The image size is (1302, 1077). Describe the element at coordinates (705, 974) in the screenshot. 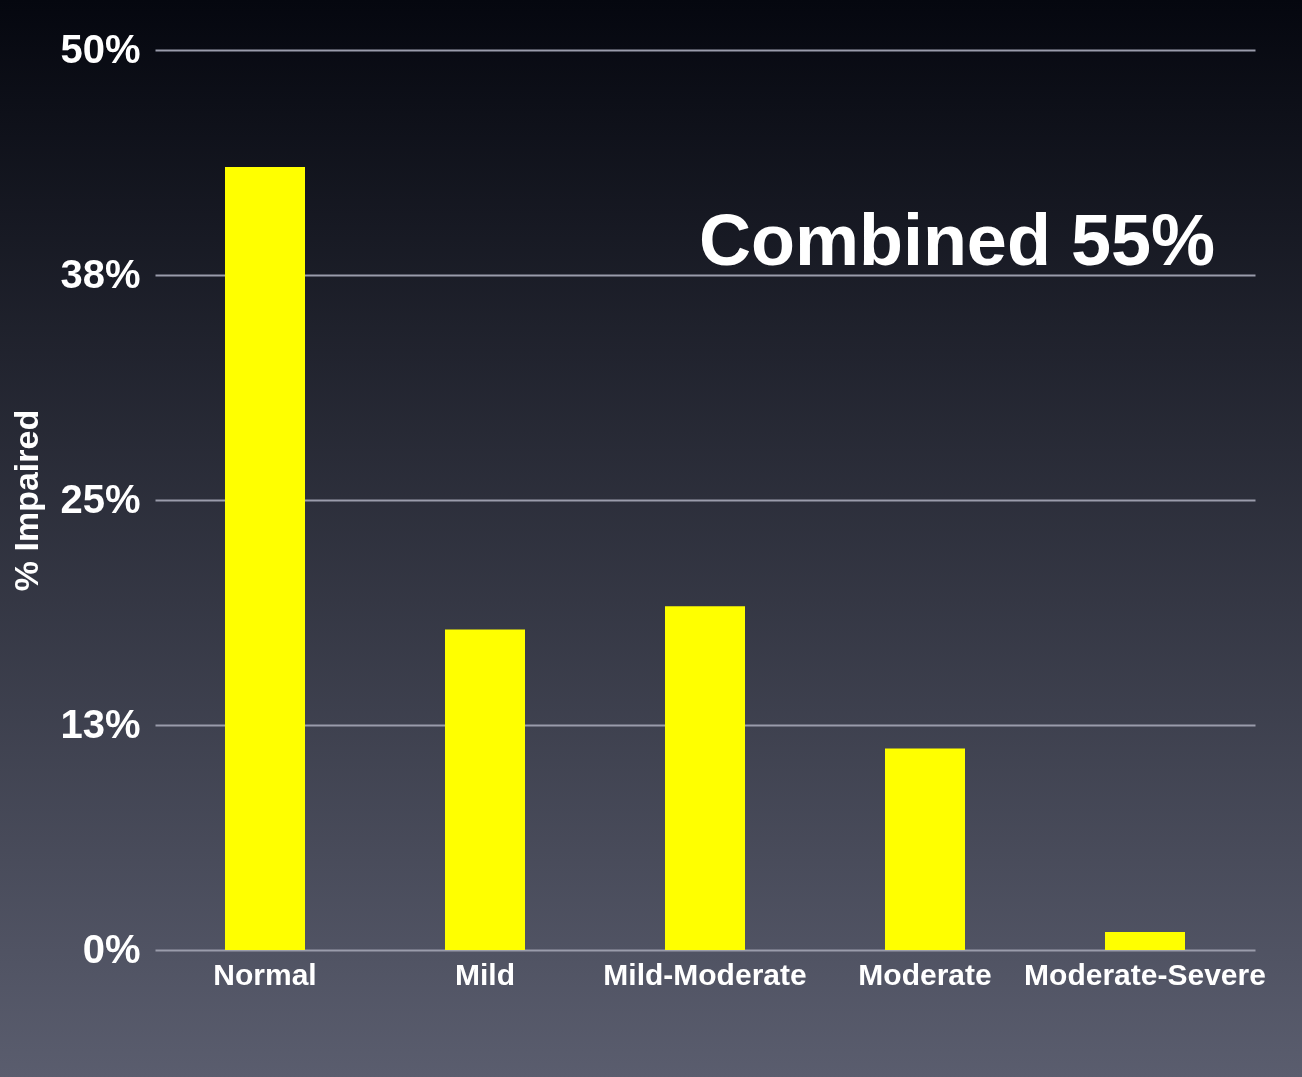

I see `x-tick-label: Mild-Moderate` at that location.